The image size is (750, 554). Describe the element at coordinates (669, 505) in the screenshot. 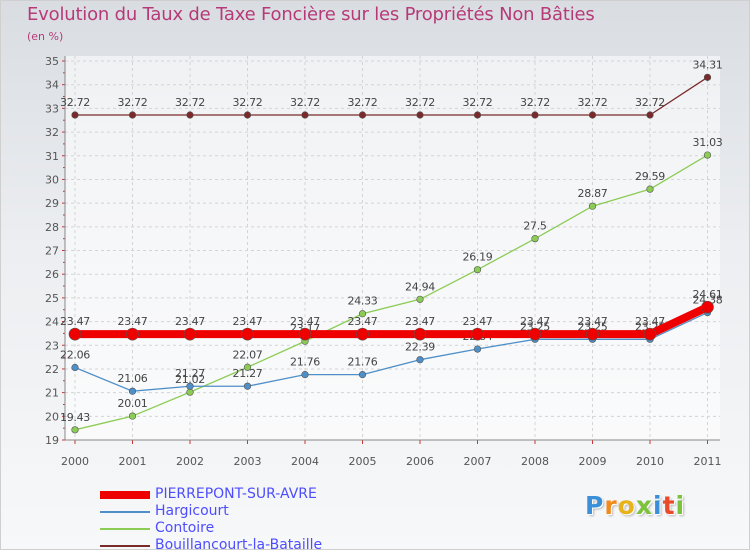

I see `logo-letter: t` at that location.